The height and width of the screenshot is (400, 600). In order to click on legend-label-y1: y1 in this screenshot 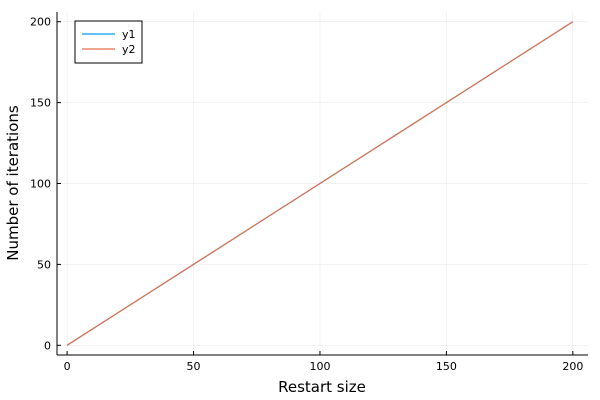, I will do `click(129, 34)`.